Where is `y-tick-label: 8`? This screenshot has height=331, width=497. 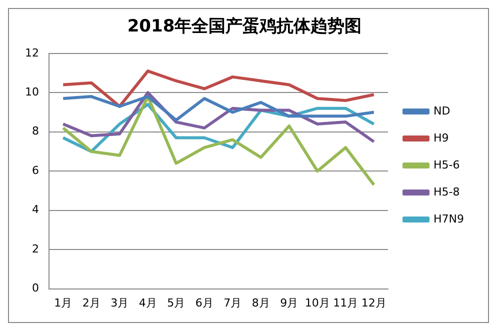
y-tick-label: 8 is located at coordinates (35, 131).